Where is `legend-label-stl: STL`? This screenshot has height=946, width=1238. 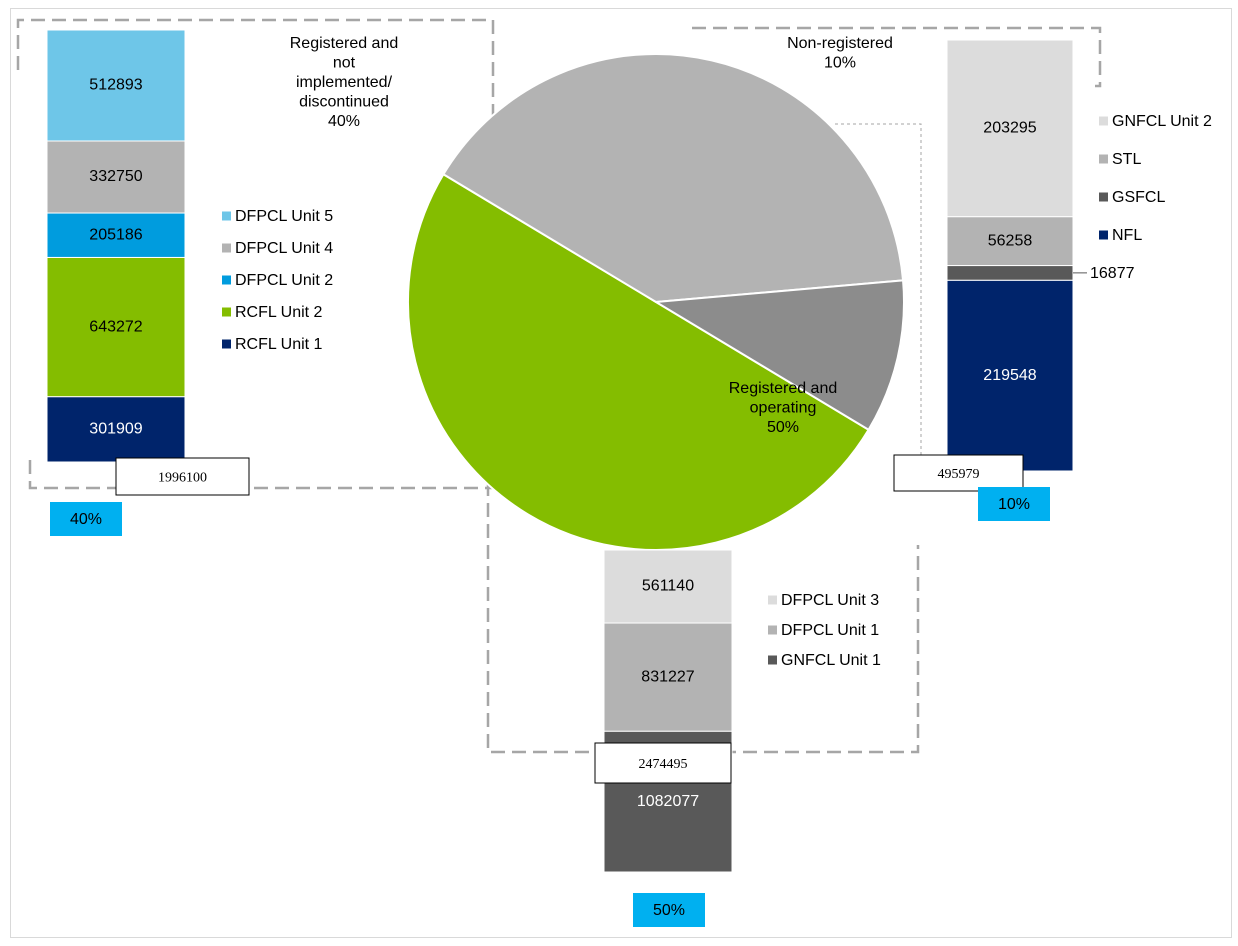
legend-label-stl: STL is located at coordinates (1126, 159).